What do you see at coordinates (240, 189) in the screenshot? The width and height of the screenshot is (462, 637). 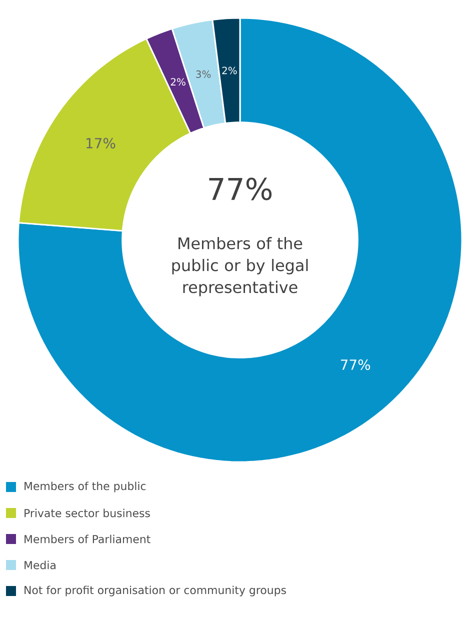 I see `text: 77%` at bounding box center [240, 189].